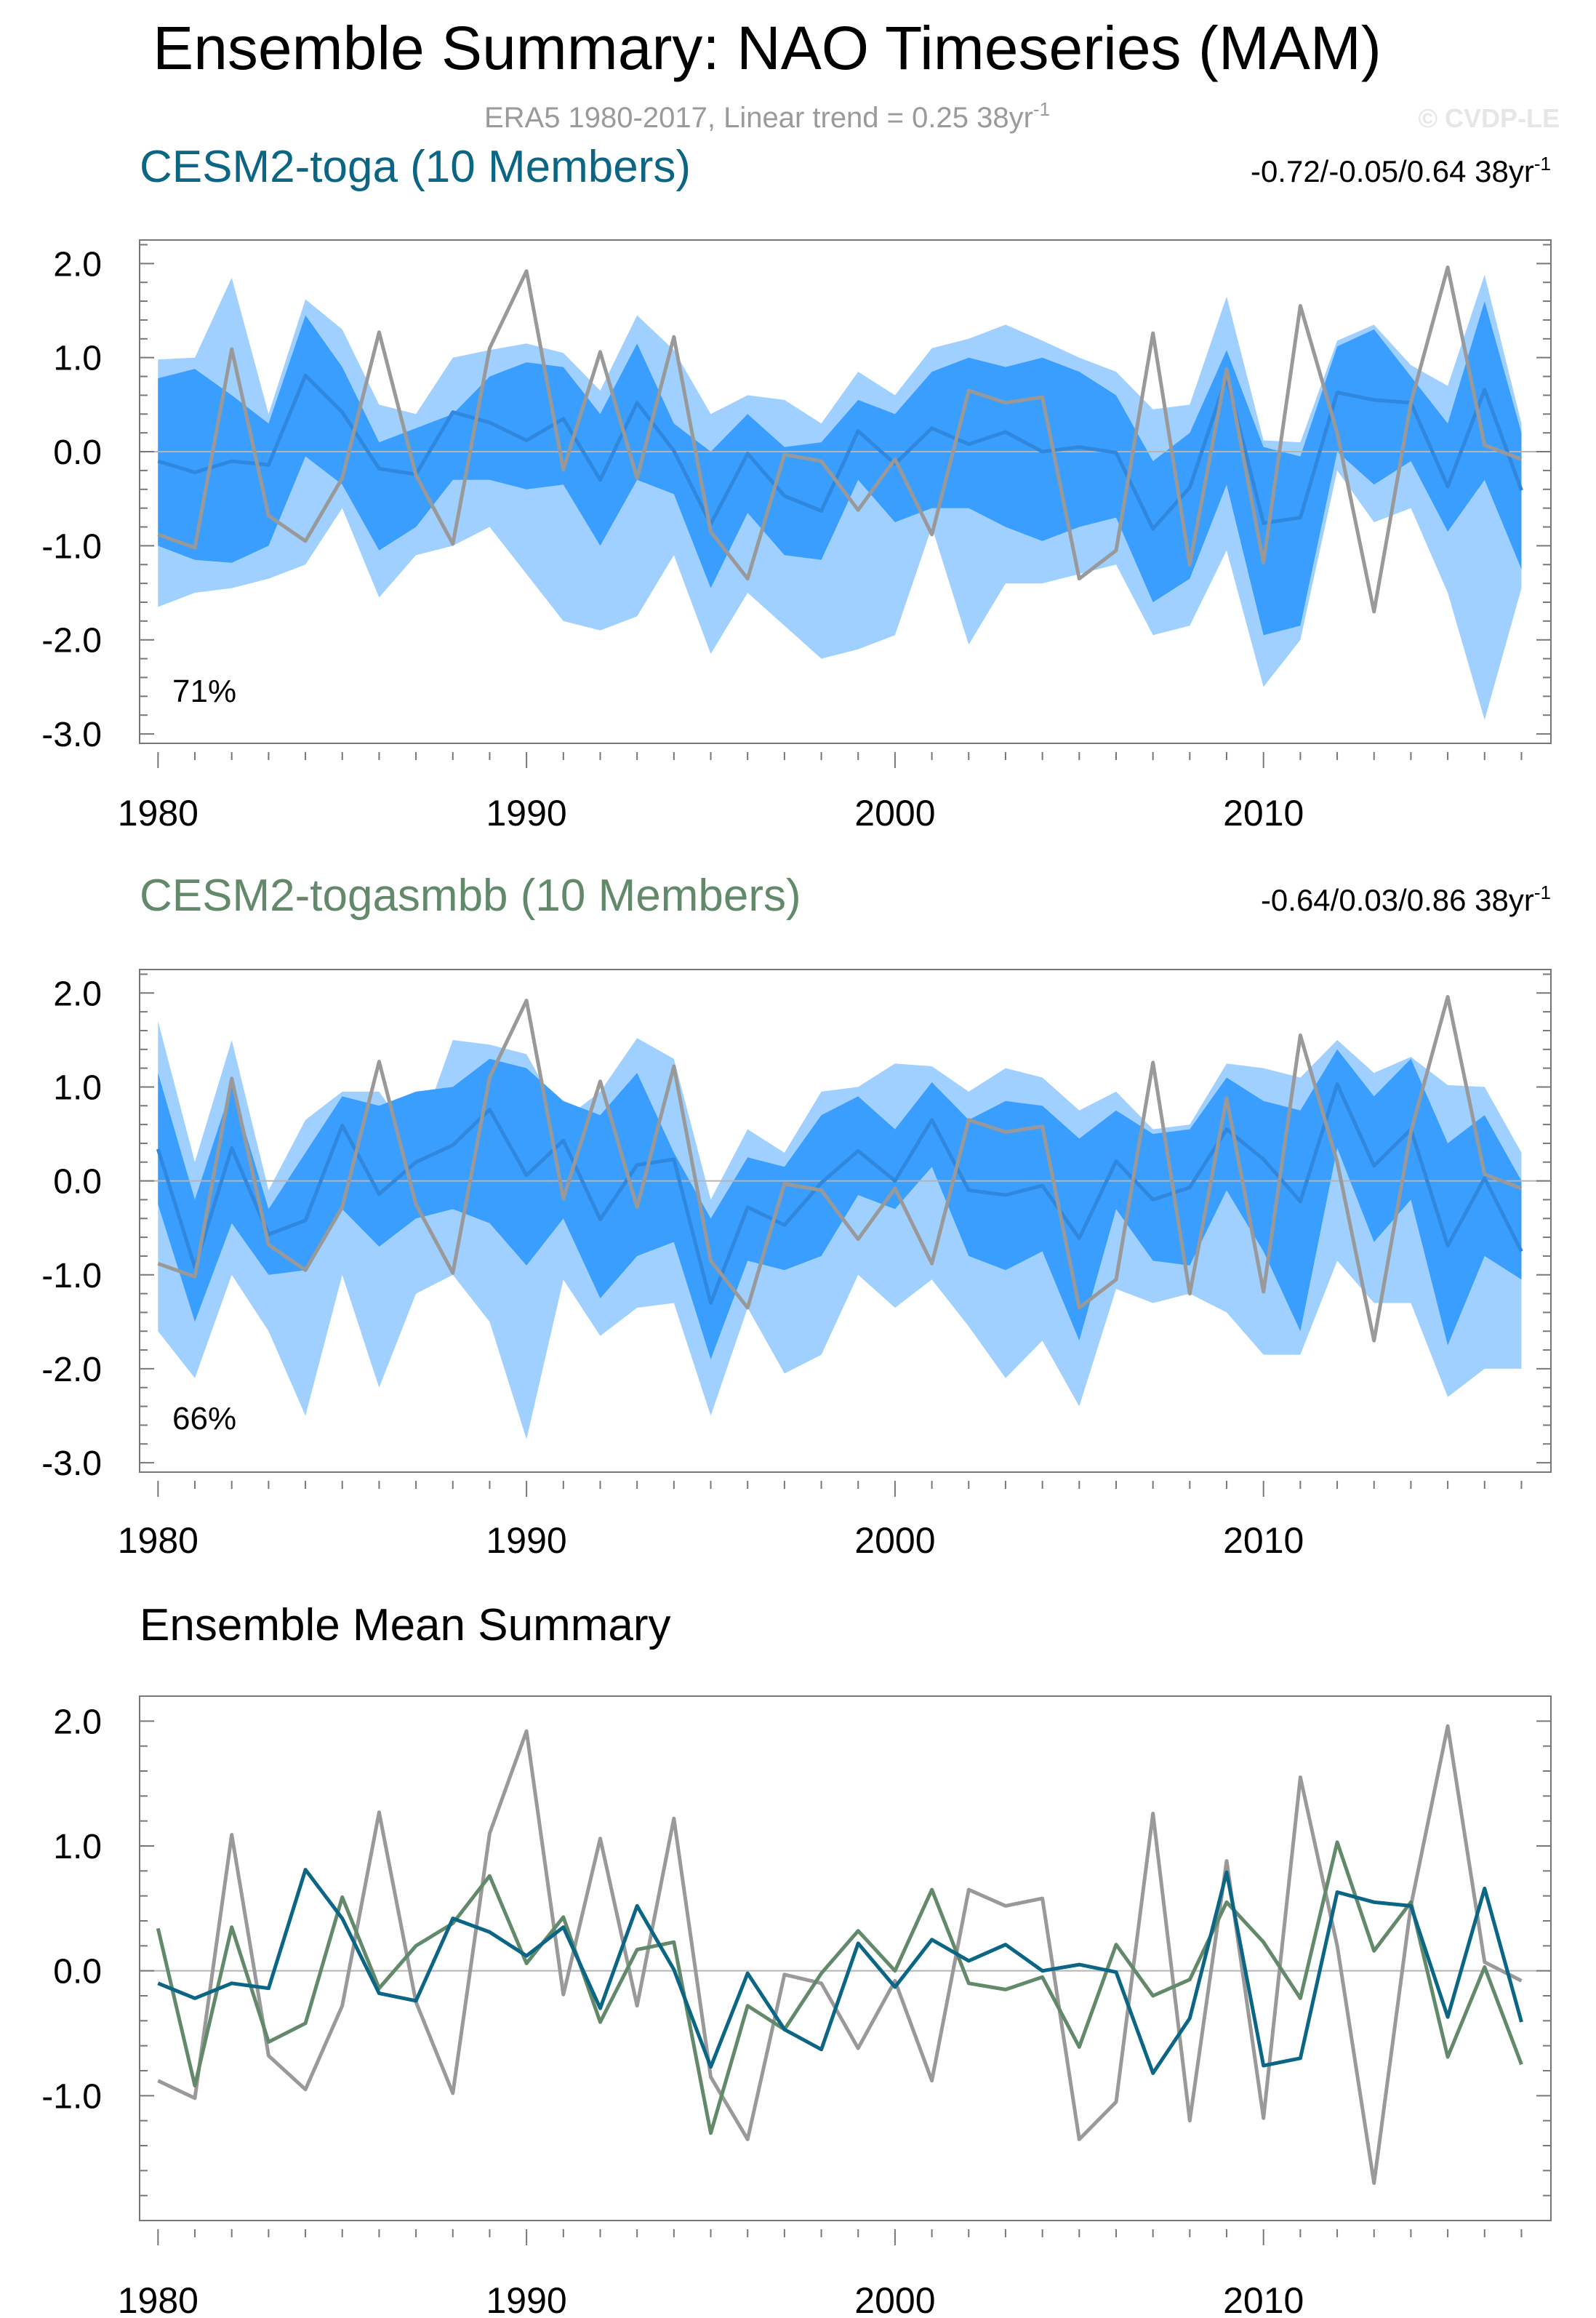 The height and width of the screenshot is (2318, 1596). Describe the element at coordinates (416, 167) in the screenshot. I see `panel-title: CESM2-toga (10 Members)` at that location.